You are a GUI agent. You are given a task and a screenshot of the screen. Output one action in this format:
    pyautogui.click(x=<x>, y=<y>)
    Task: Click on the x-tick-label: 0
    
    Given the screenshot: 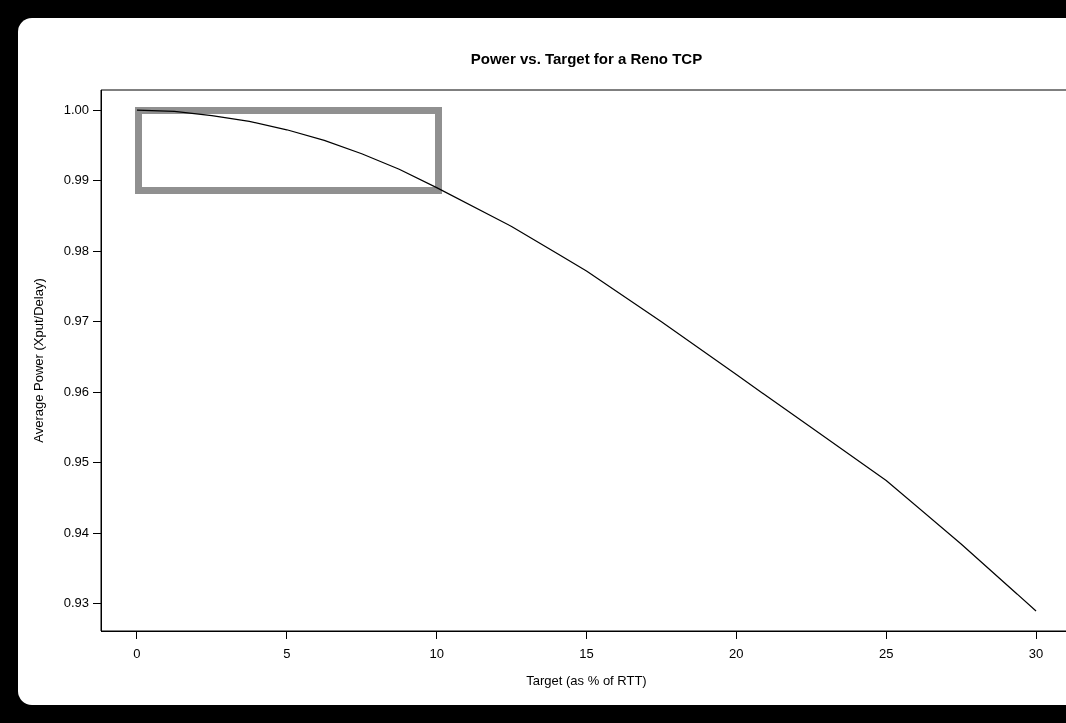 What is the action you would take?
    pyautogui.click(x=137, y=654)
    